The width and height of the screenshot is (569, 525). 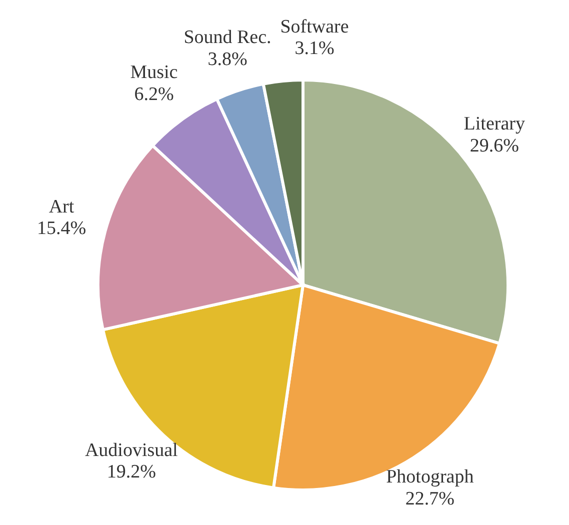 What do you see at coordinates (314, 49) in the screenshot?
I see `data-label: 3.1%` at bounding box center [314, 49].